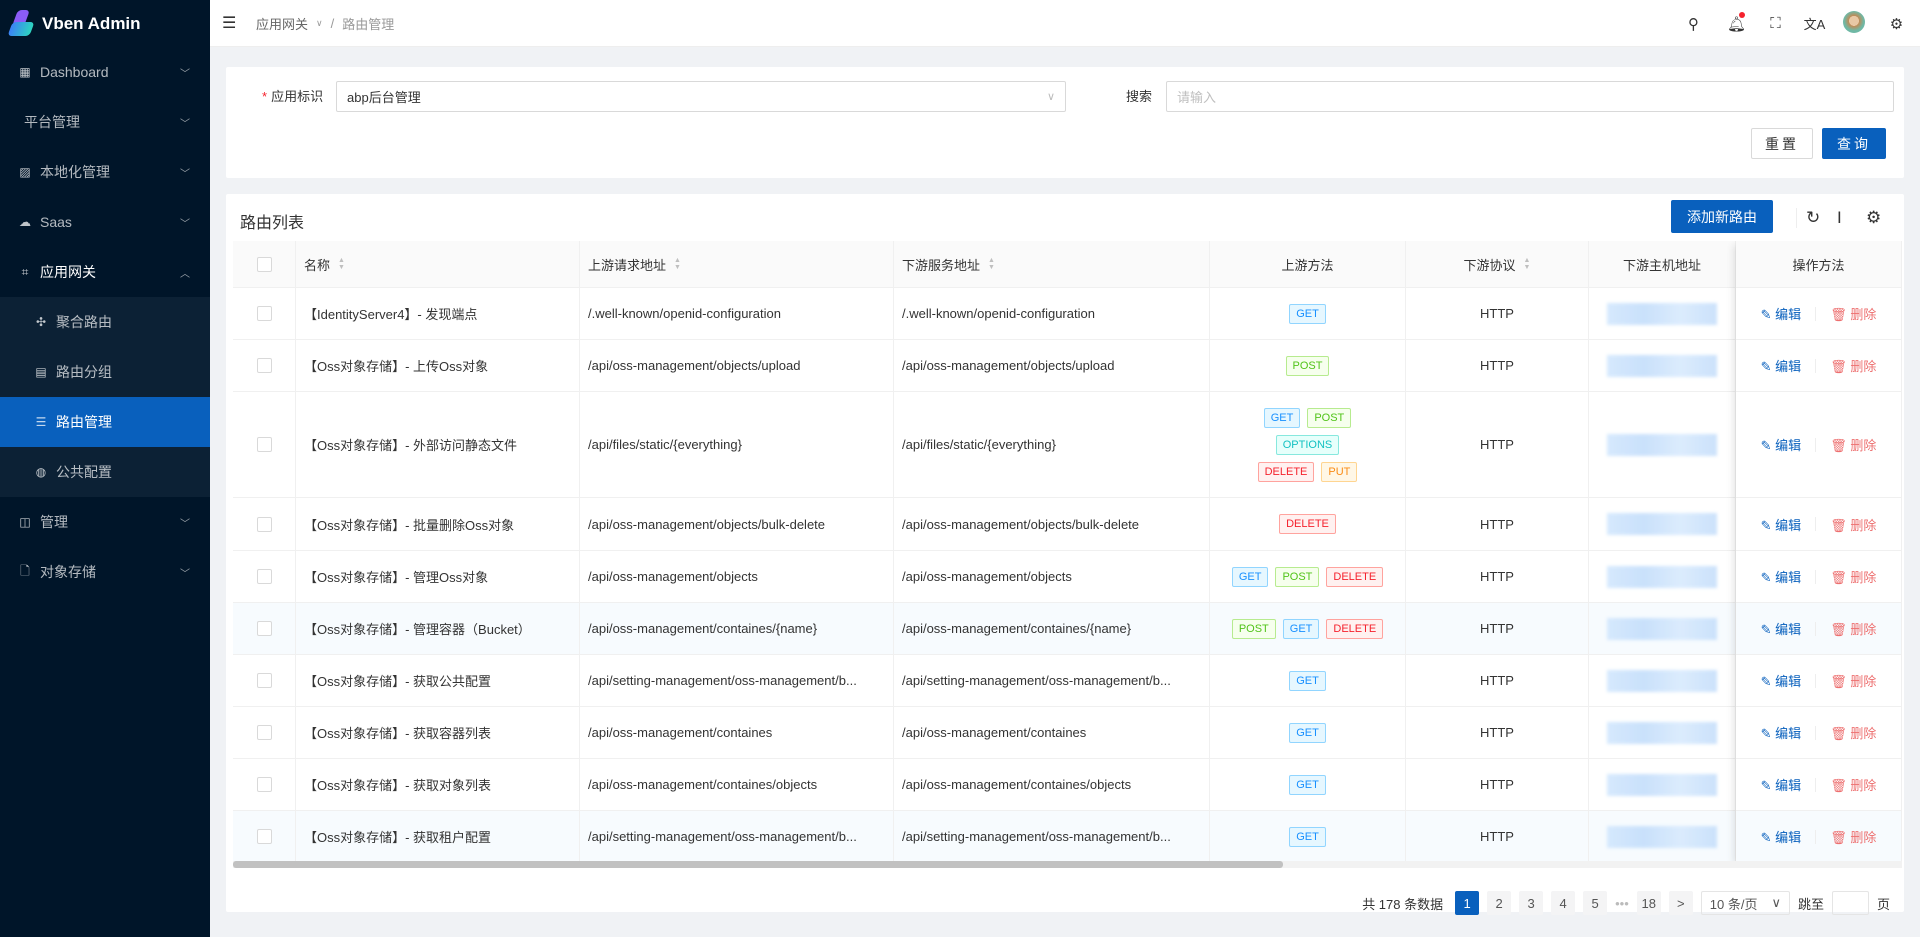  I want to click on sidebar-item-1: 平台管理 ﹀, so click(105, 122).